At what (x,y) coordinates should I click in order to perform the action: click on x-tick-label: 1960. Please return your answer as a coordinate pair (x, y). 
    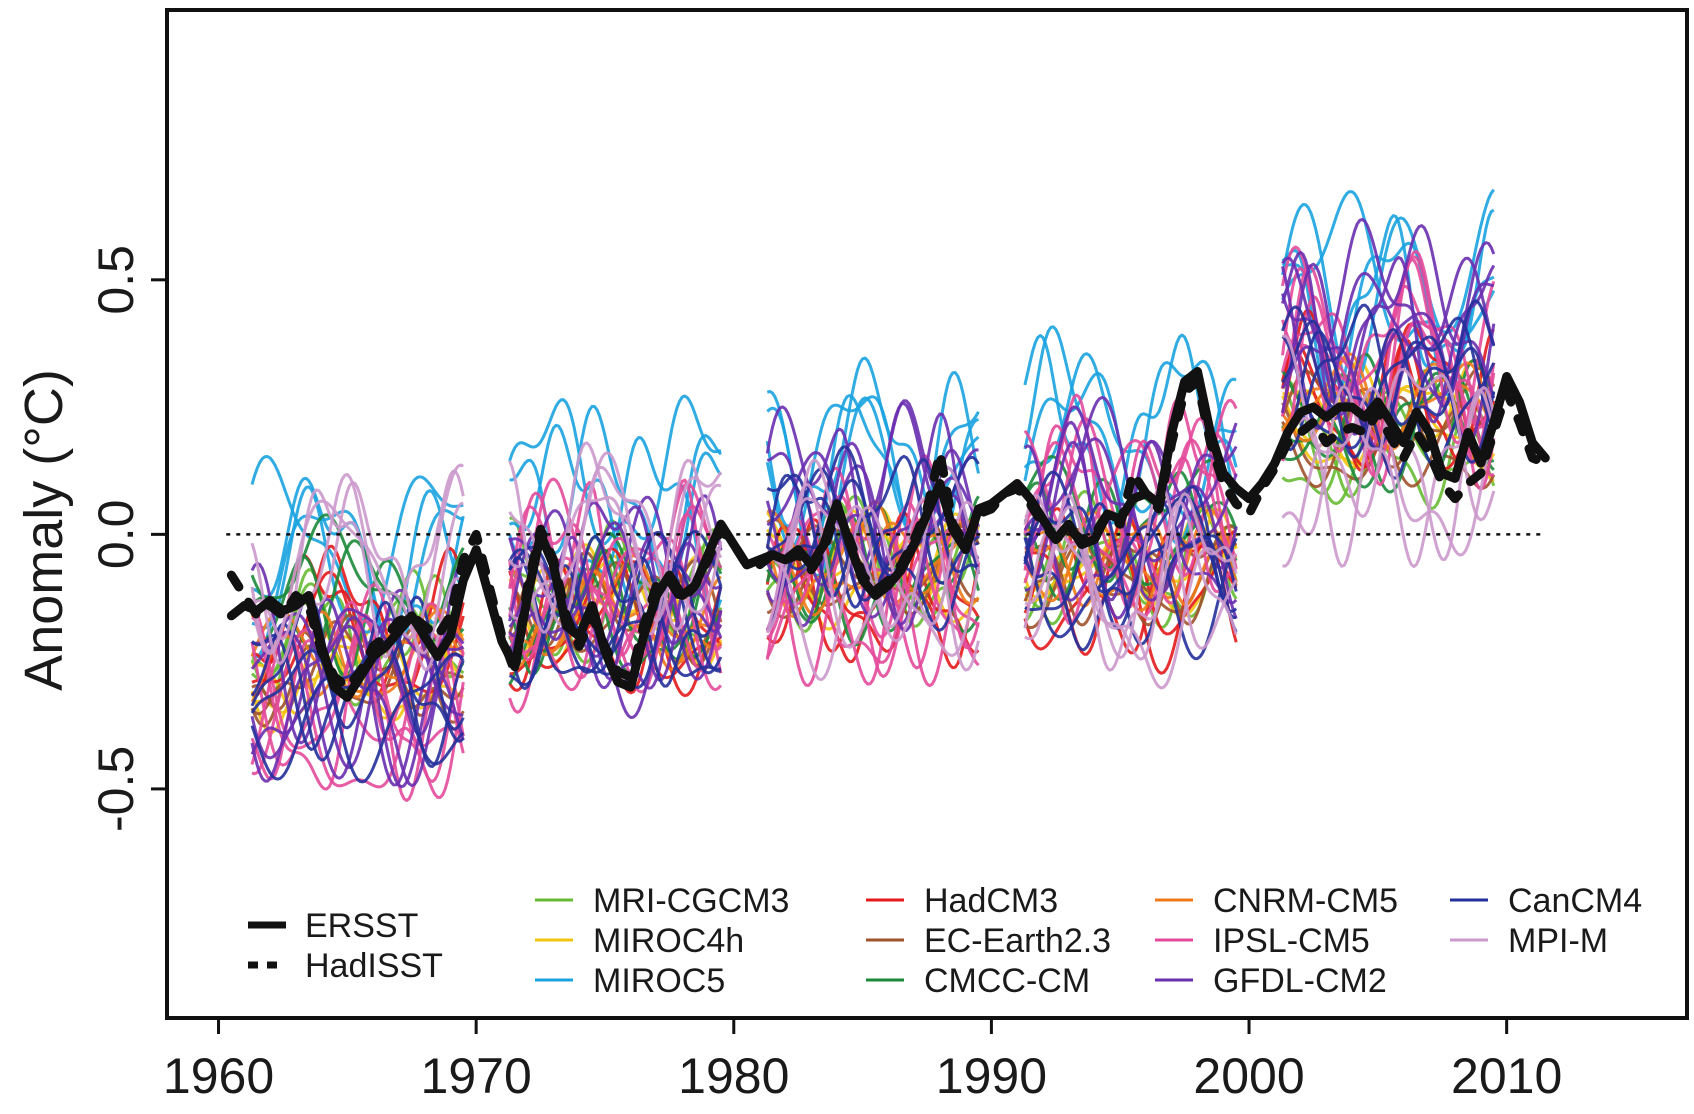
    Looking at the image, I should click on (218, 1076).